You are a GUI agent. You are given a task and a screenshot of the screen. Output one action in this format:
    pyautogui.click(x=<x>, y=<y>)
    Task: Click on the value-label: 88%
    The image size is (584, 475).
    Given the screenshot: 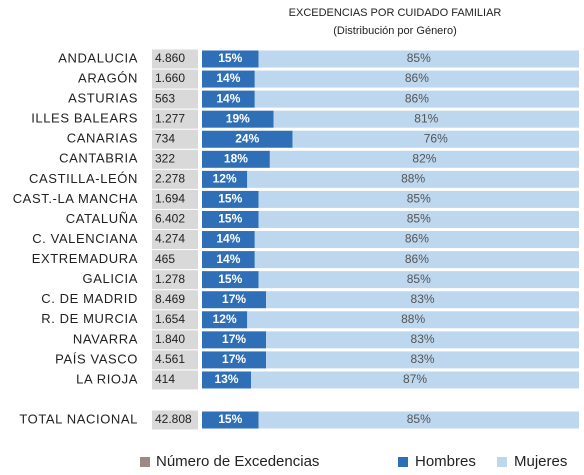 What is the action you would take?
    pyautogui.click(x=413, y=179)
    